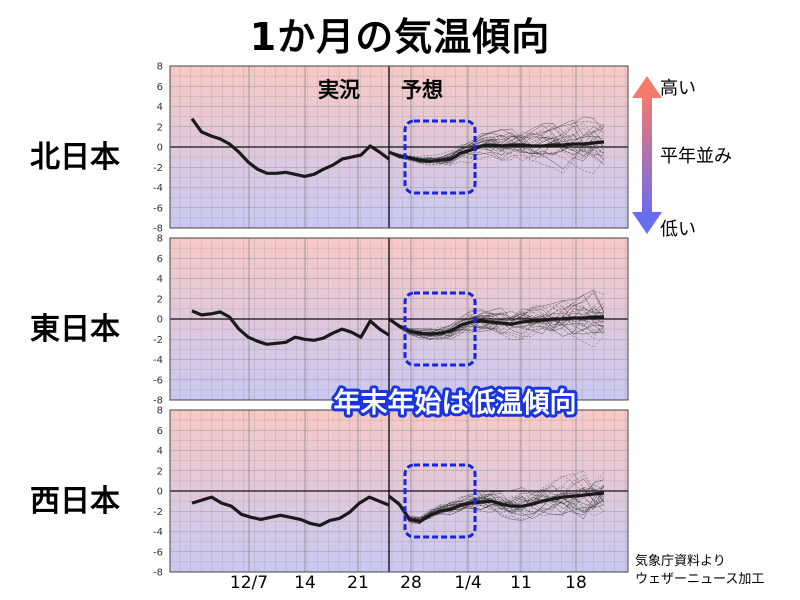 This screenshot has height=600, width=800. What do you see at coordinates (400, 37) in the screenshot?
I see `page-title: 1か月の気温傾向` at bounding box center [400, 37].